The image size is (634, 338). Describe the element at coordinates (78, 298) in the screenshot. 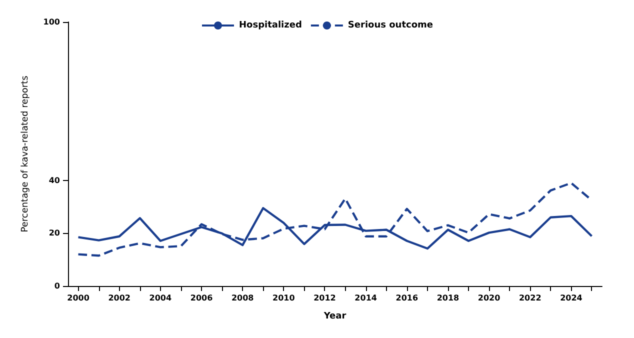

I see `x-tick-label: 2000` at that location.